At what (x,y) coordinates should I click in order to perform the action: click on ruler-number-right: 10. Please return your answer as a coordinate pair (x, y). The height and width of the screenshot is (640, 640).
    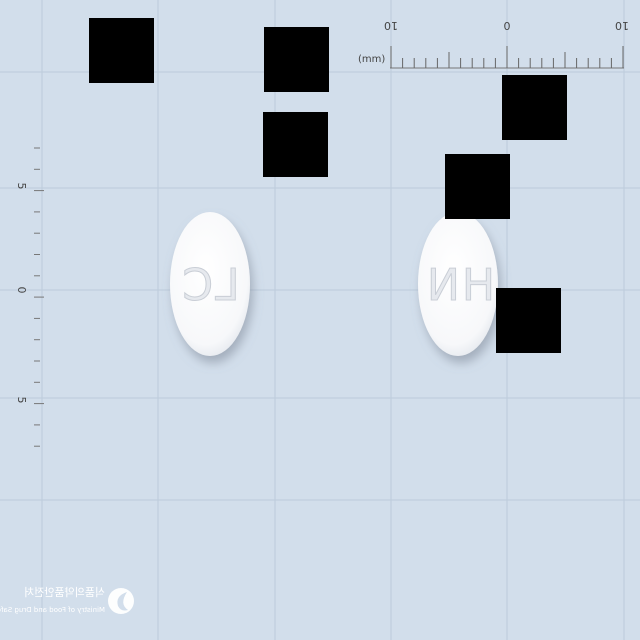
    Looking at the image, I should click on (622, 25).